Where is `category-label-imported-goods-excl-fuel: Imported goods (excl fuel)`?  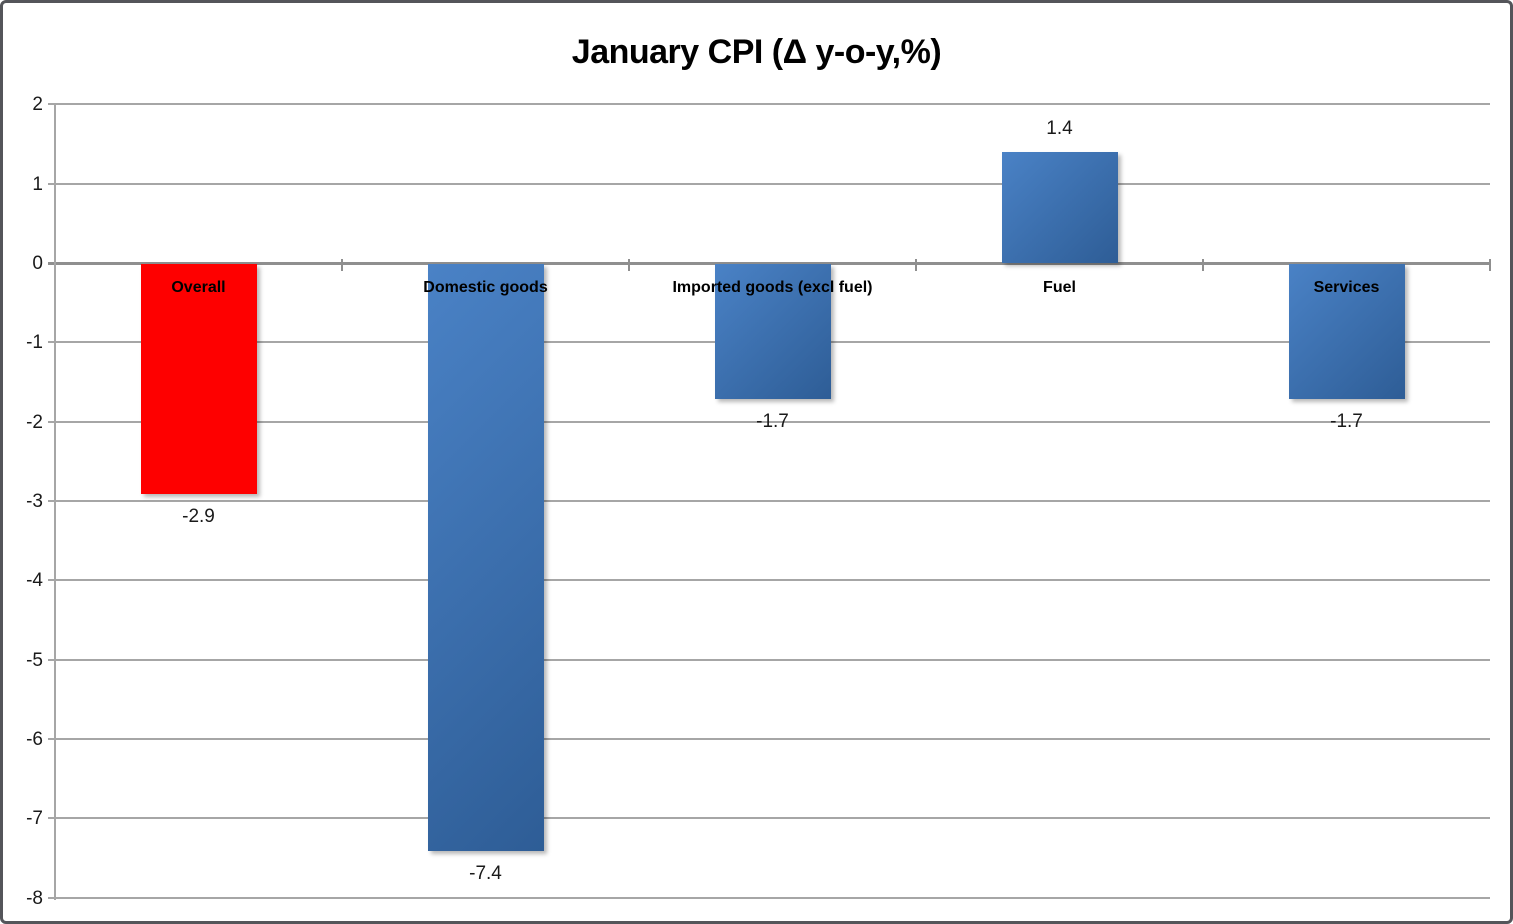
category-label-imported-goods-excl-fuel: Imported goods (excl fuel) is located at coordinates (772, 287).